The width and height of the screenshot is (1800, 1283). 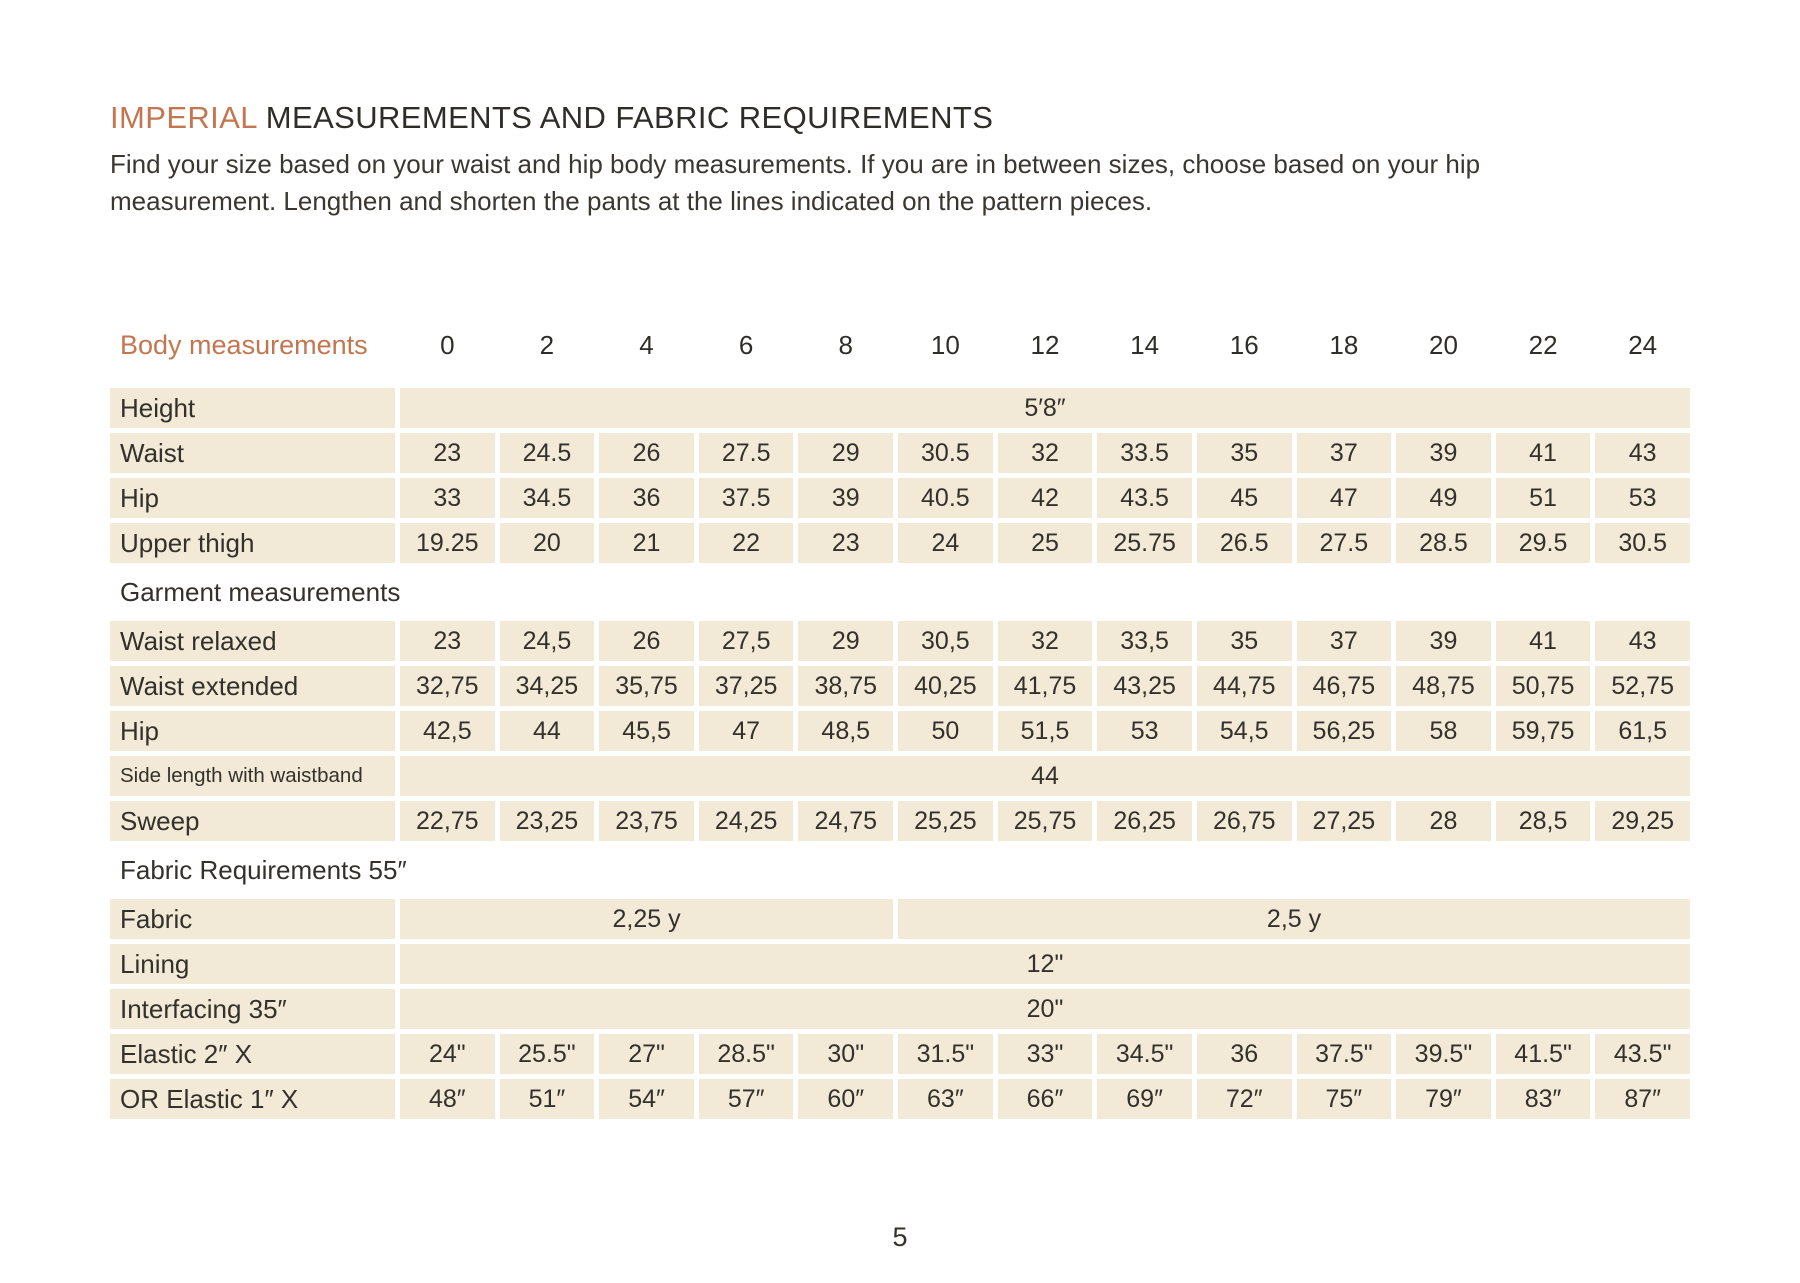 I want to click on value-cell: 21, so click(x=646, y=543).